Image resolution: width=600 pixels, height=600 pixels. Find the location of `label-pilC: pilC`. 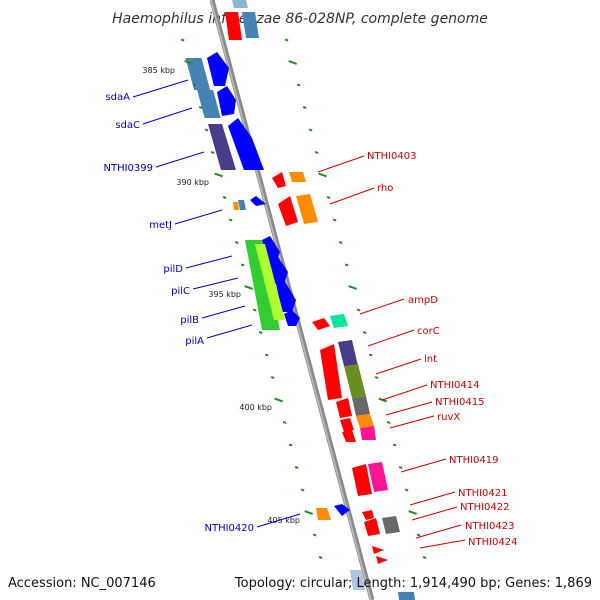

label-pilC: pilC is located at coordinates (180, 291).